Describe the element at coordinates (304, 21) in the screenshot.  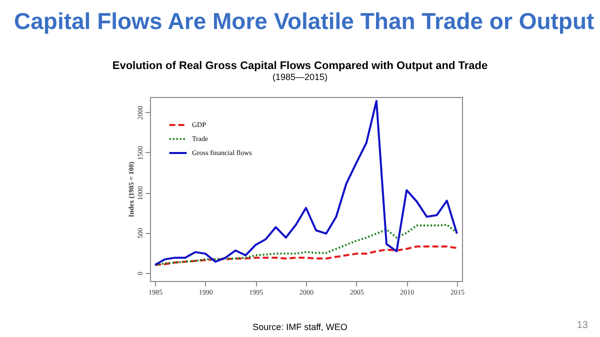
I see `chart-title: Capital Flows Are More Volatile Than Trade or Output` at that location.